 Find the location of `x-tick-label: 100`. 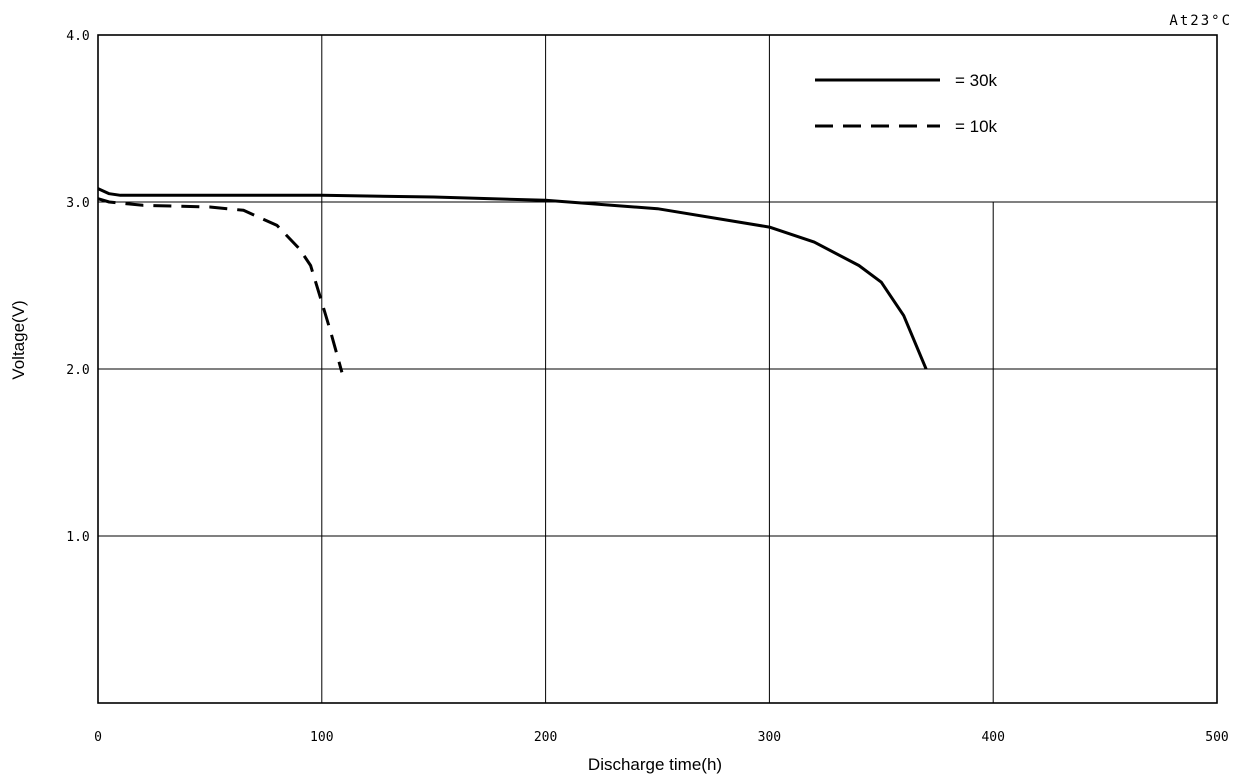

x-tick-label: 100 is located at coordinates (321, 737).